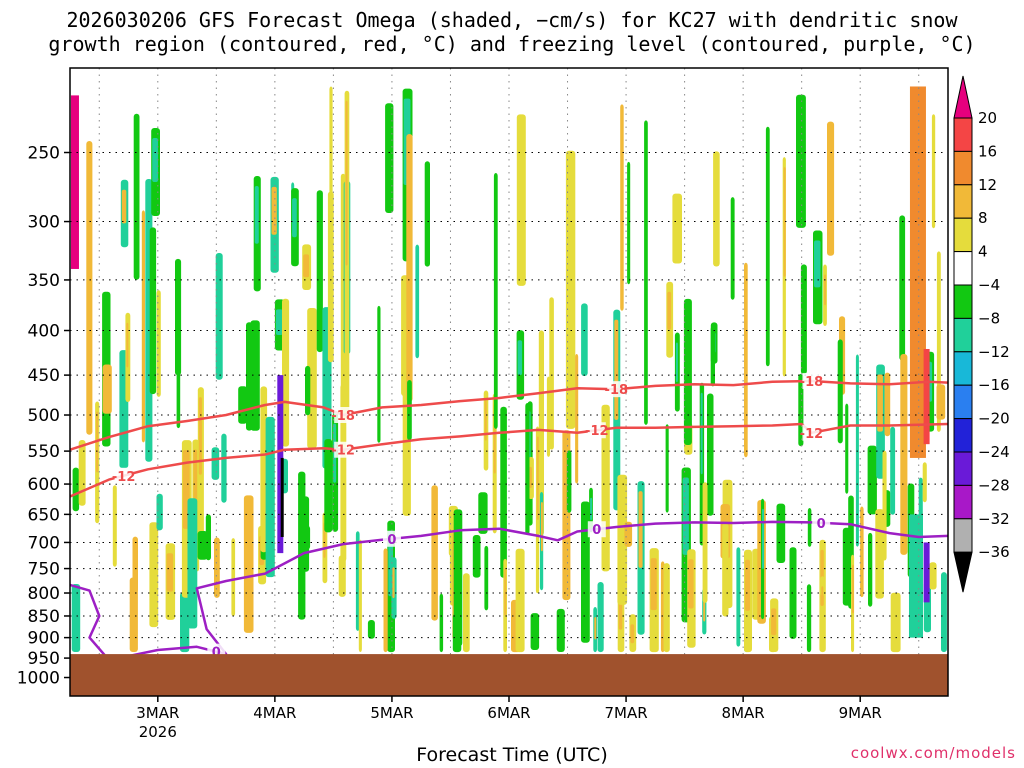  I want to click on omega-late-low, so click(915, 576).